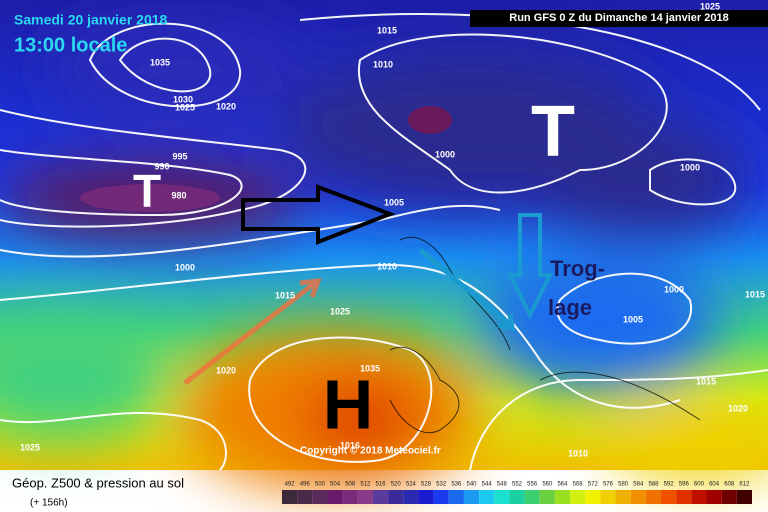 This screenshot has height=512, width=768. I want to click on isobar-label: 980, so click(178, 195).